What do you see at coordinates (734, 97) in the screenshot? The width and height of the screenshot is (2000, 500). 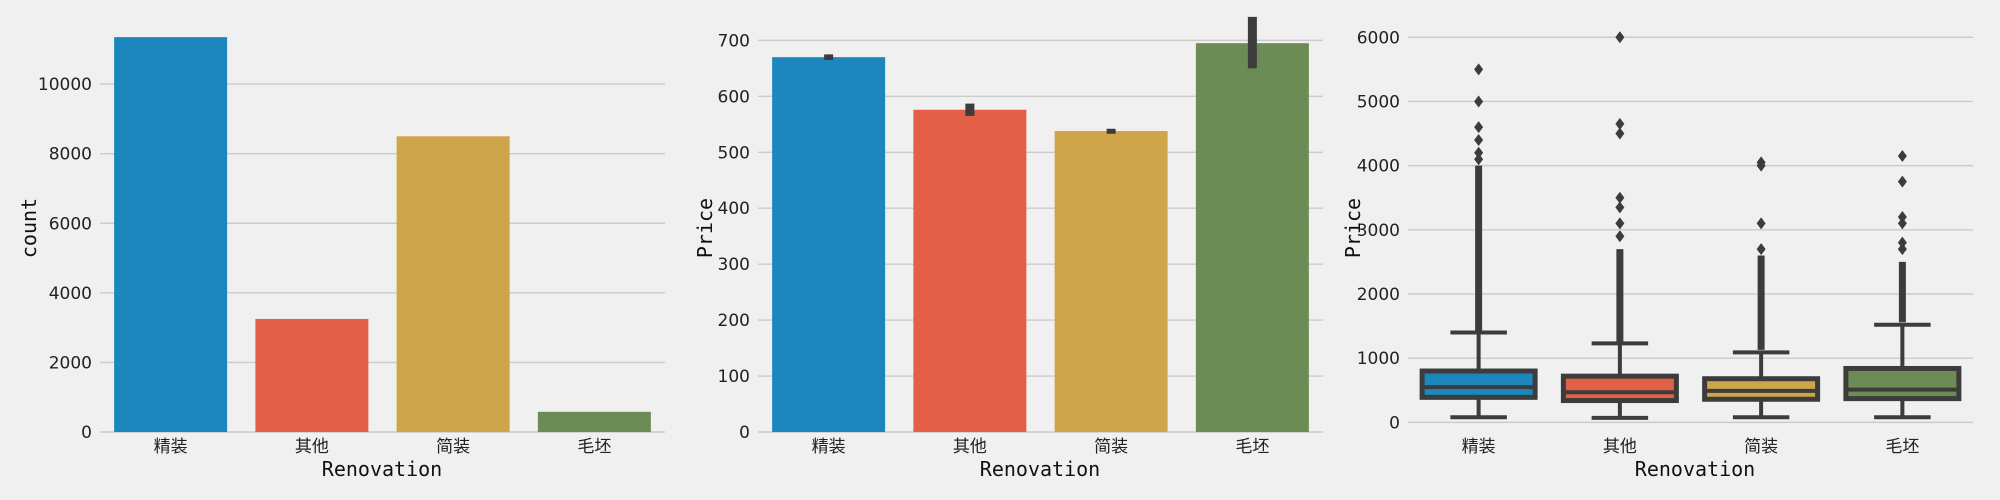 I see `y-tick-label: 600` at bounding box center [734, 97].